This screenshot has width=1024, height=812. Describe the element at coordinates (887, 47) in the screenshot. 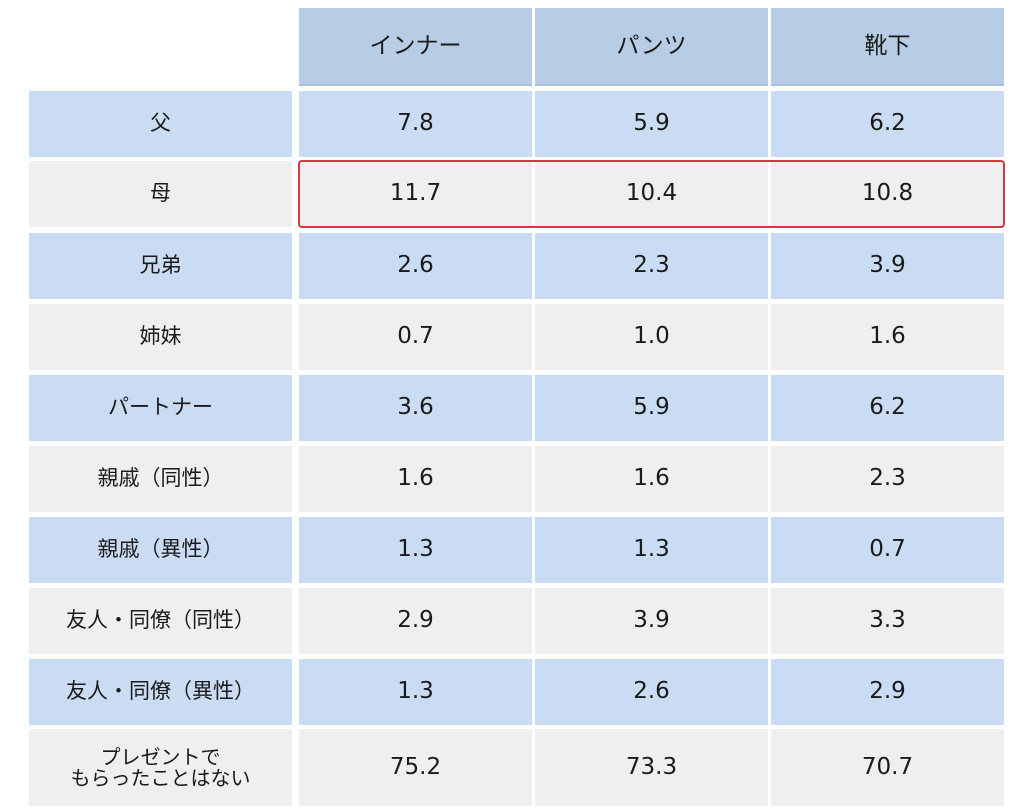

I see `column-header: 靴下` at that location.